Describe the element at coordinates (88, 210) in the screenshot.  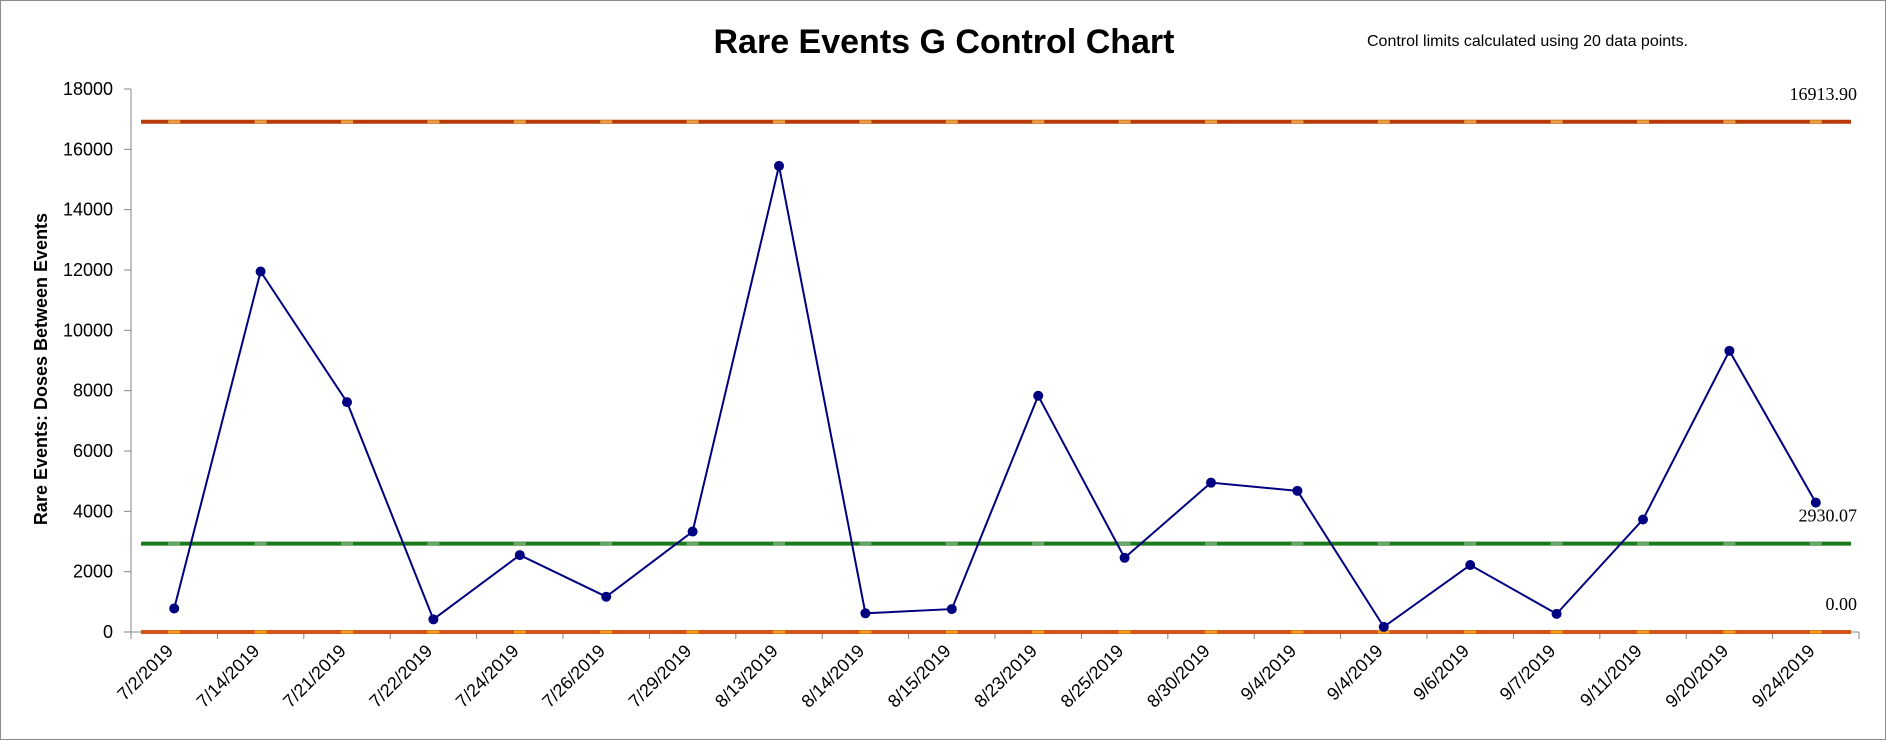
I see `y-tick-label: 14000` at that location.